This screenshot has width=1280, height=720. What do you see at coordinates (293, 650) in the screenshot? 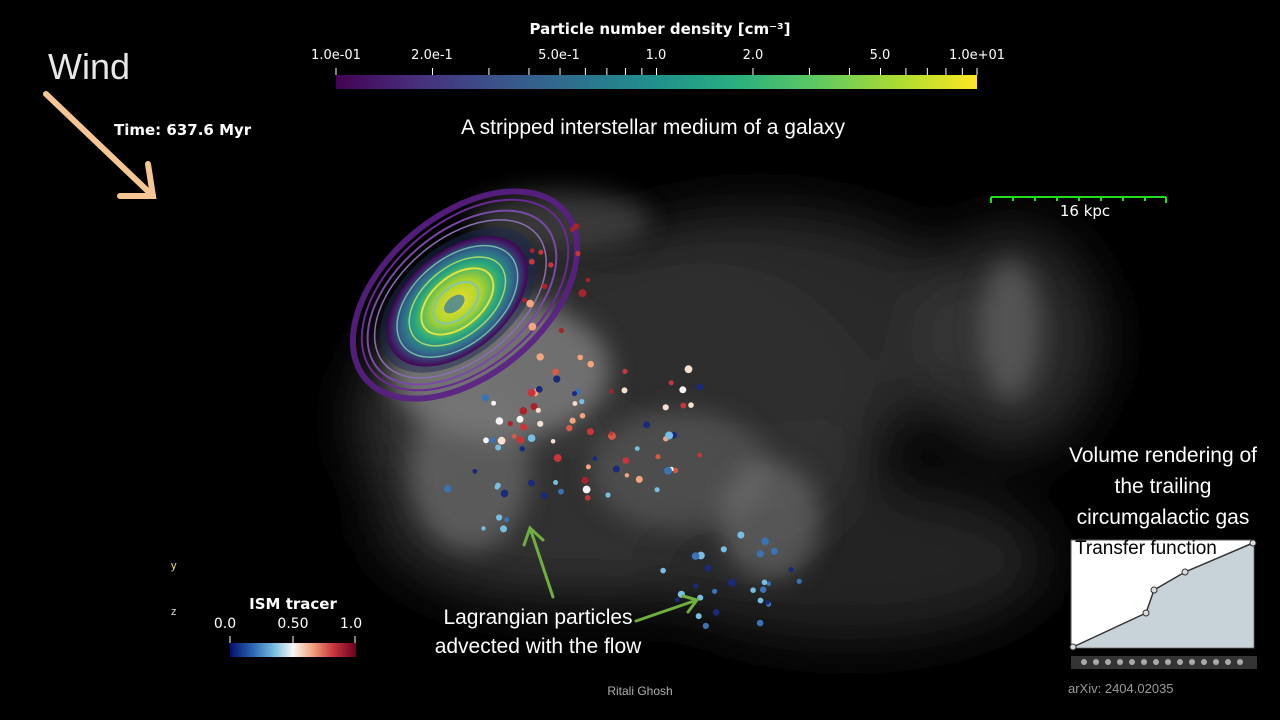
I see `ism-tracer-colorbar` at bounding box center [293, 650].